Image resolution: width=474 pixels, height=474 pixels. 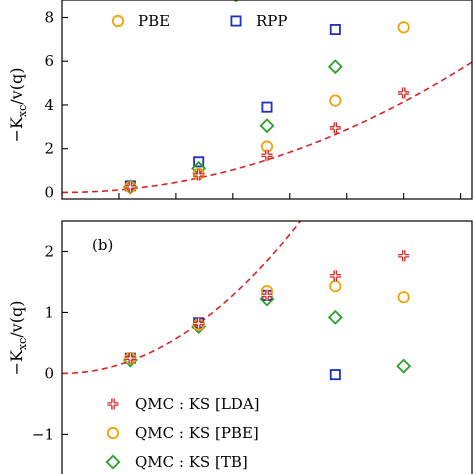 What do you see at coordinates (65, 342) in the screenshot?
I see `panel-b-ticks` at bounding box center [65, 342].